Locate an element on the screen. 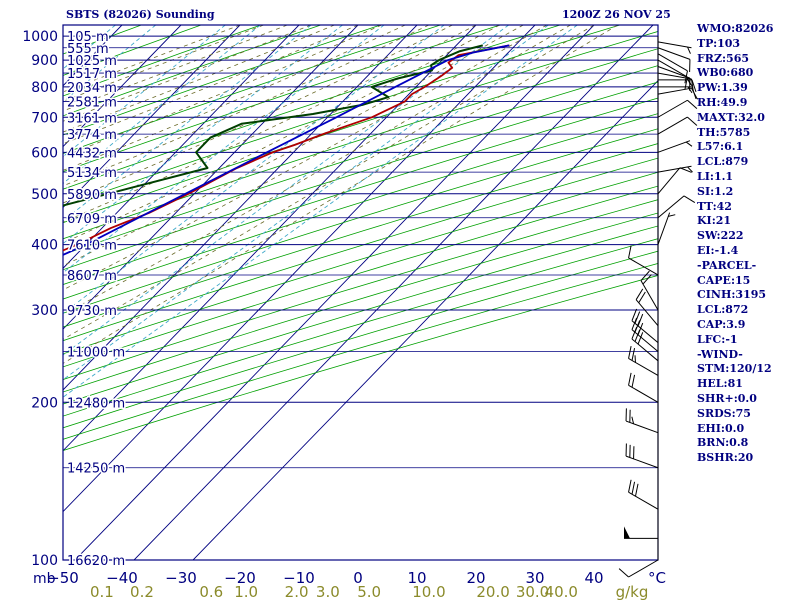 This screenshot has height=600, width=800. temperature-tick-label: −50 is located at coordinates (63, 578).